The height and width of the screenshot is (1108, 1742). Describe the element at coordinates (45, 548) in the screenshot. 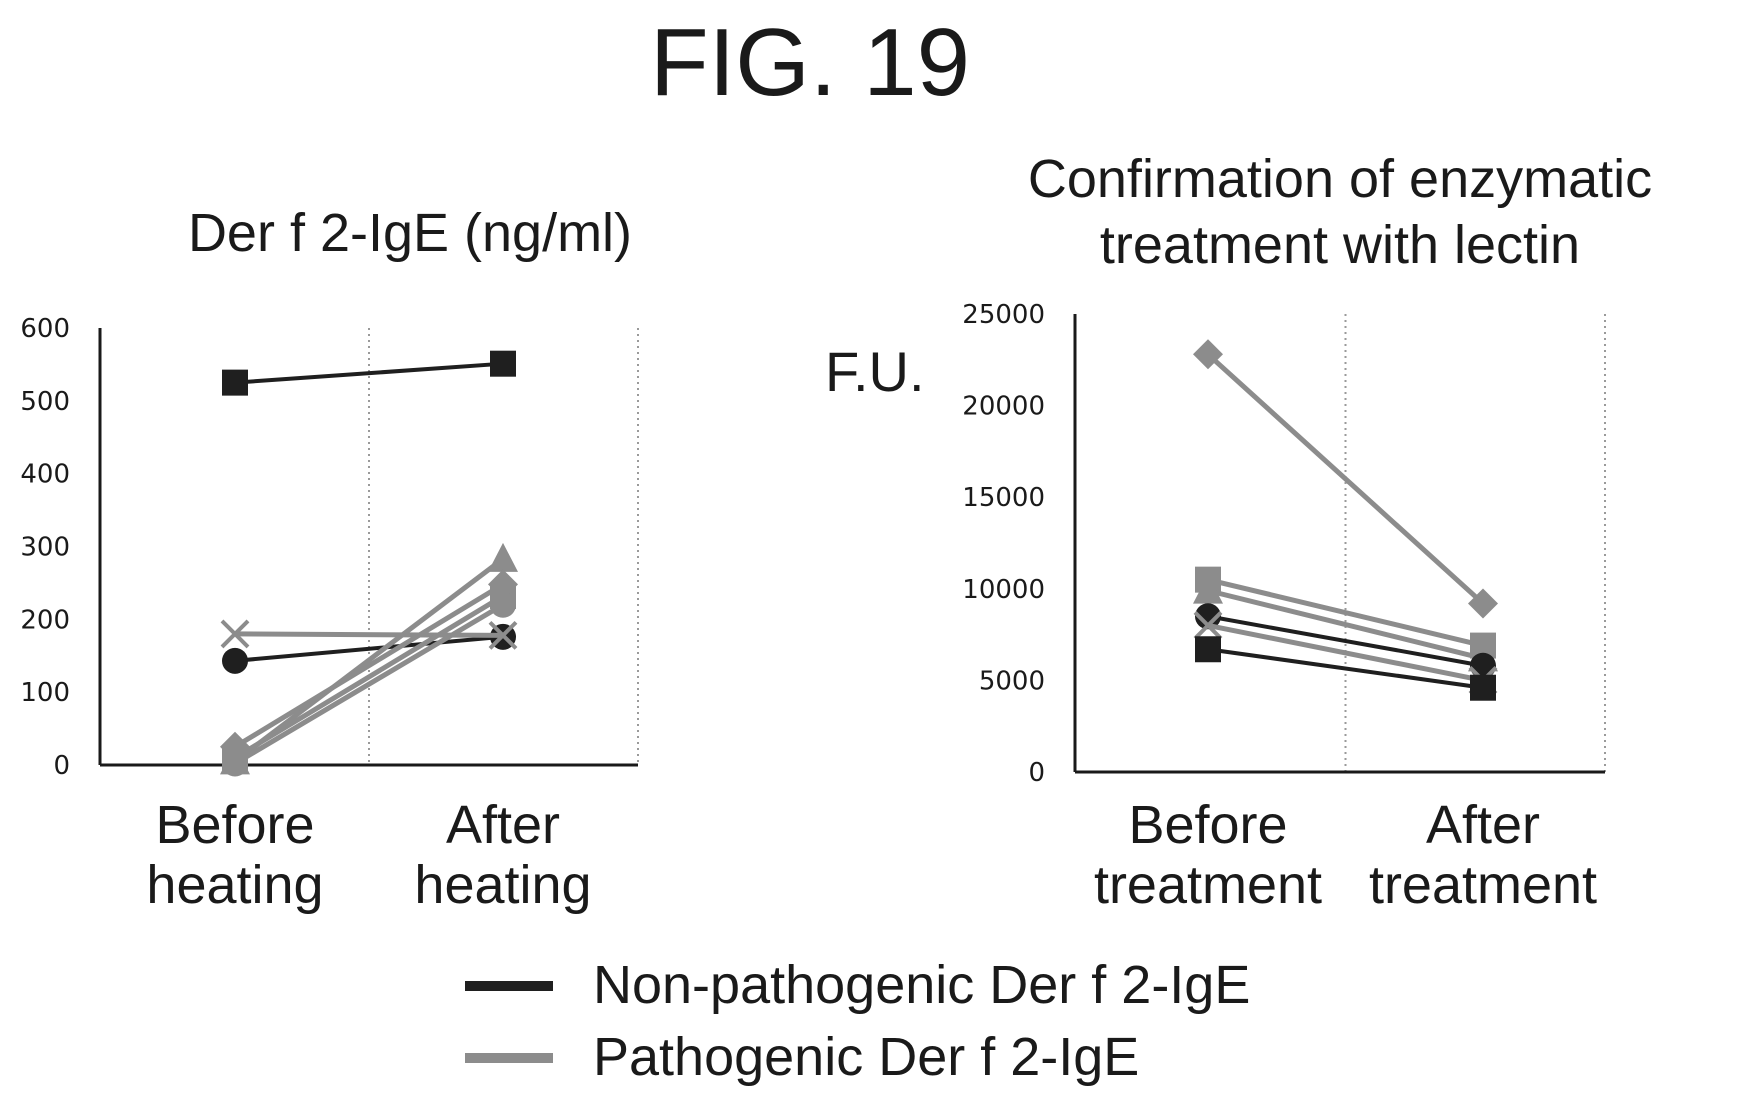

I see `chart-1-y-tick-label: 300` at that location.